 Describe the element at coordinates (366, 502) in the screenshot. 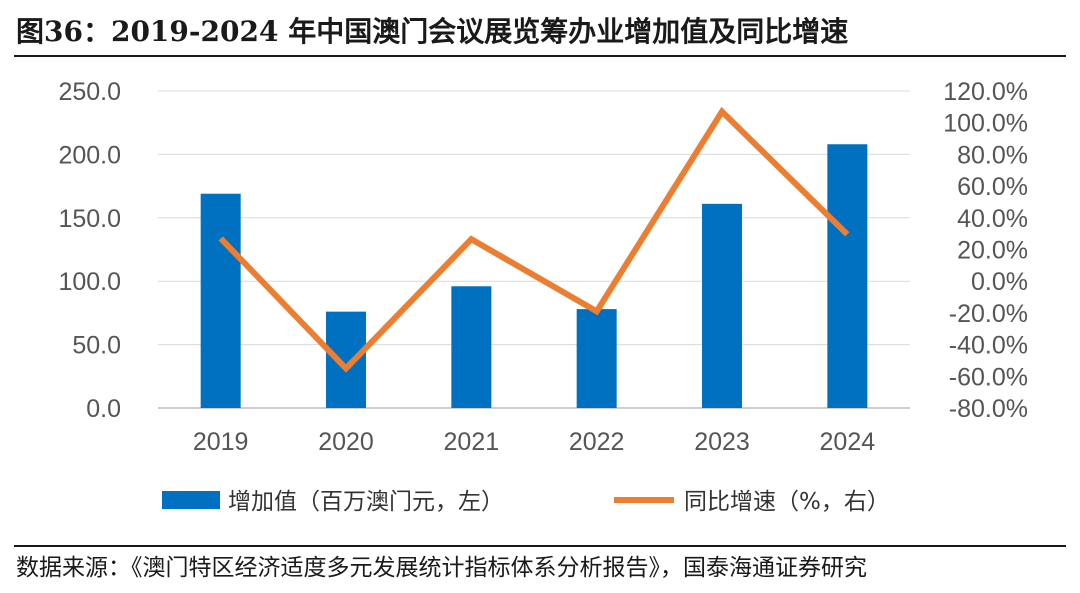

I see `legend-bar-label: 增加值（百万澳门元，左）` at that location.